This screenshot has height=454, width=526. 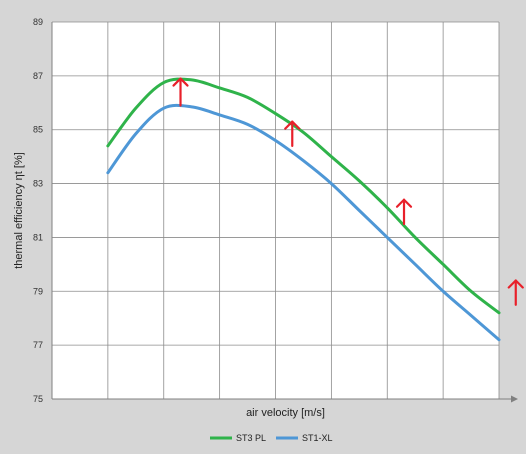 What do you see at coordinates (38, 237) in the screenshot?
I see `y-tick-label: 81` at bounding box center [38, 237].